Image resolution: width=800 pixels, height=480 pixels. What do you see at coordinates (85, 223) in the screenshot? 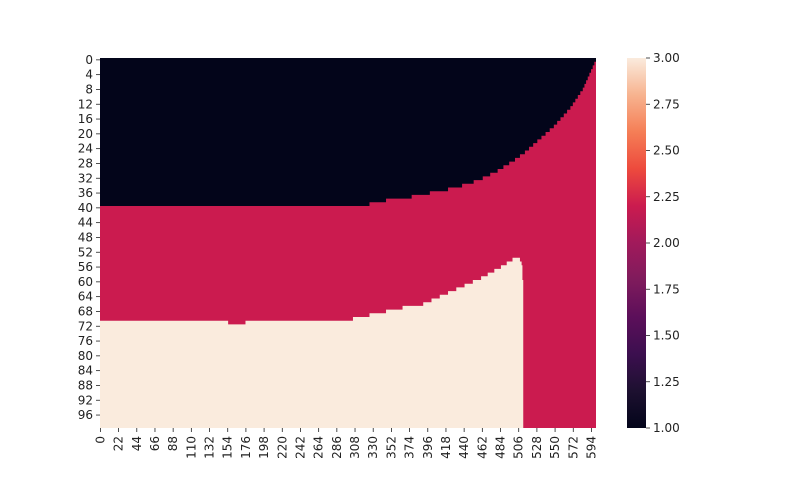
I see `y-tick-label: 44` at bounding box center [85, 223].